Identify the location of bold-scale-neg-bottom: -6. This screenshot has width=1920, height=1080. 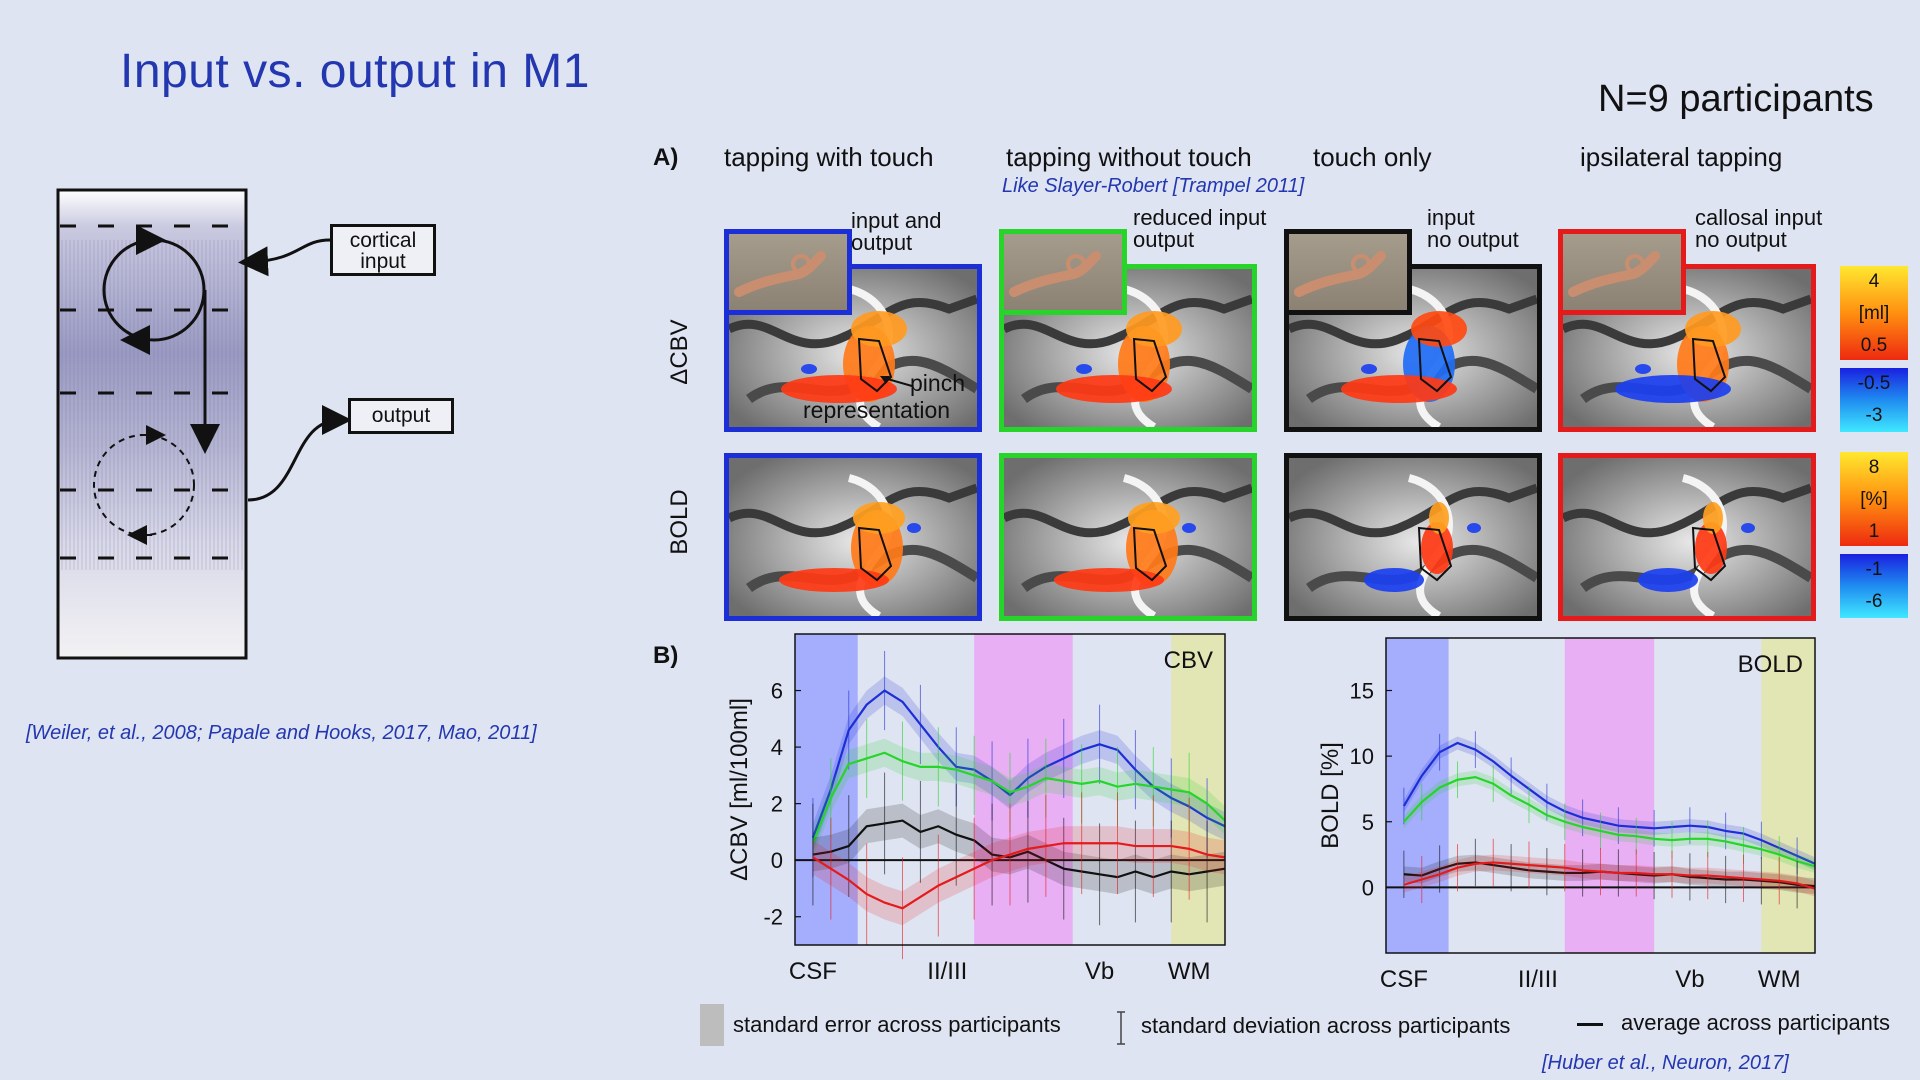
(1874, 601).